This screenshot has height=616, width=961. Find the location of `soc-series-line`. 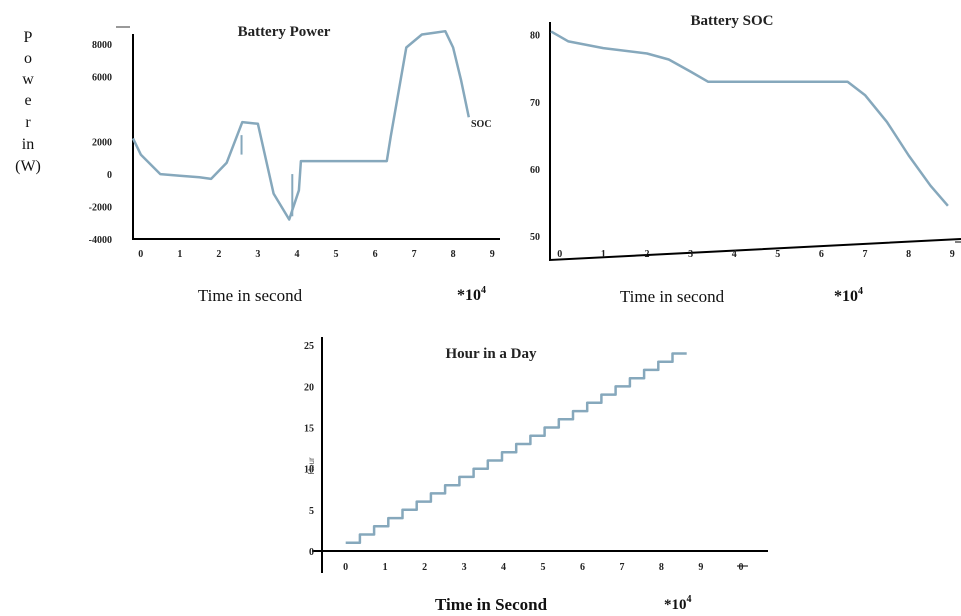

soc-series-line is located at coordinates (749, 118).